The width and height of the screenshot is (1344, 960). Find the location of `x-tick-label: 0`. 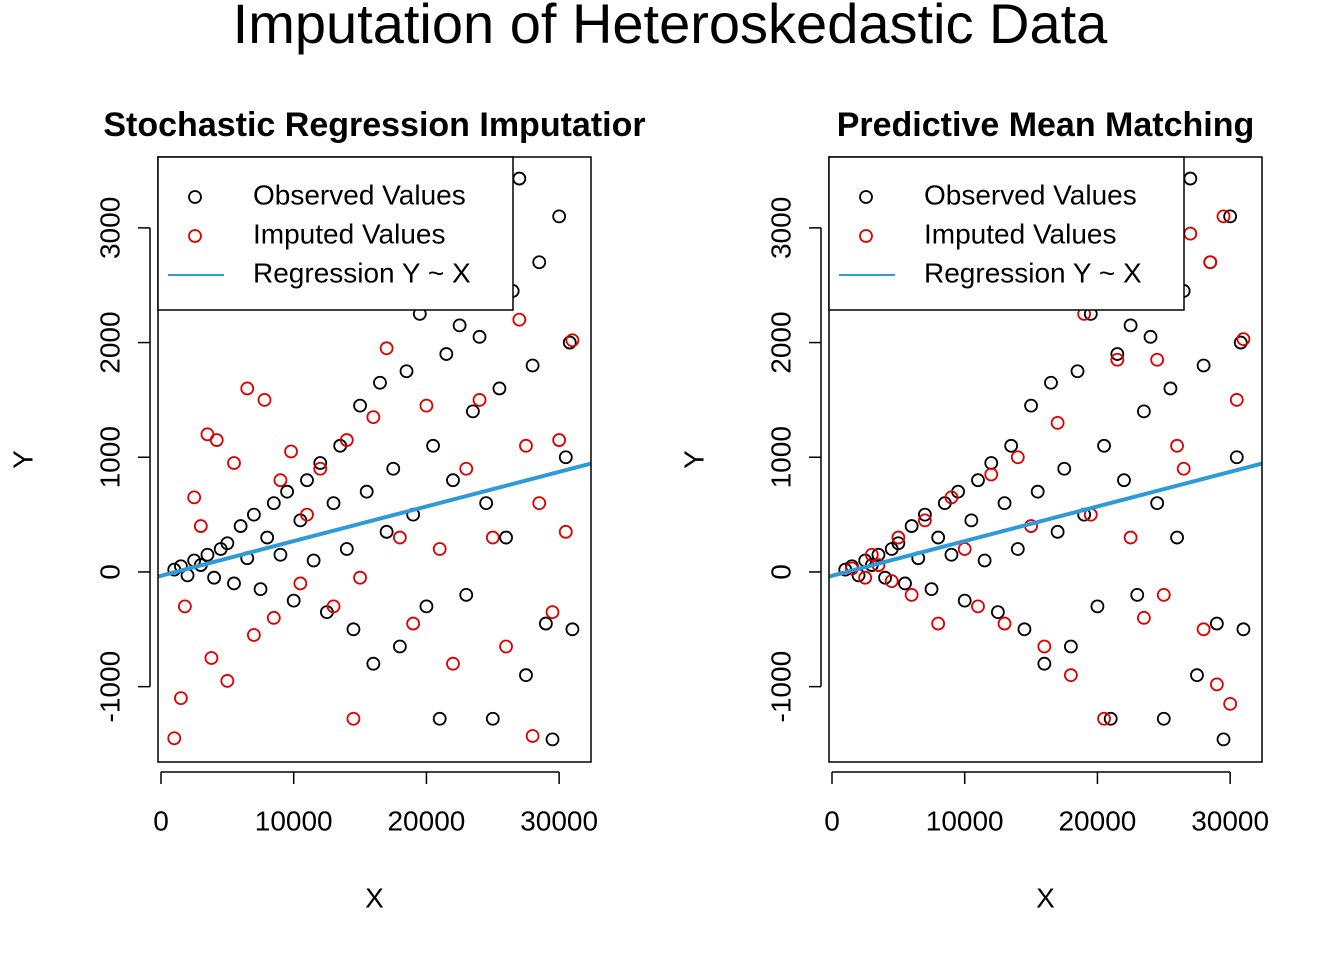

x-tick-label: 0 is located at coordinates (161, 820).